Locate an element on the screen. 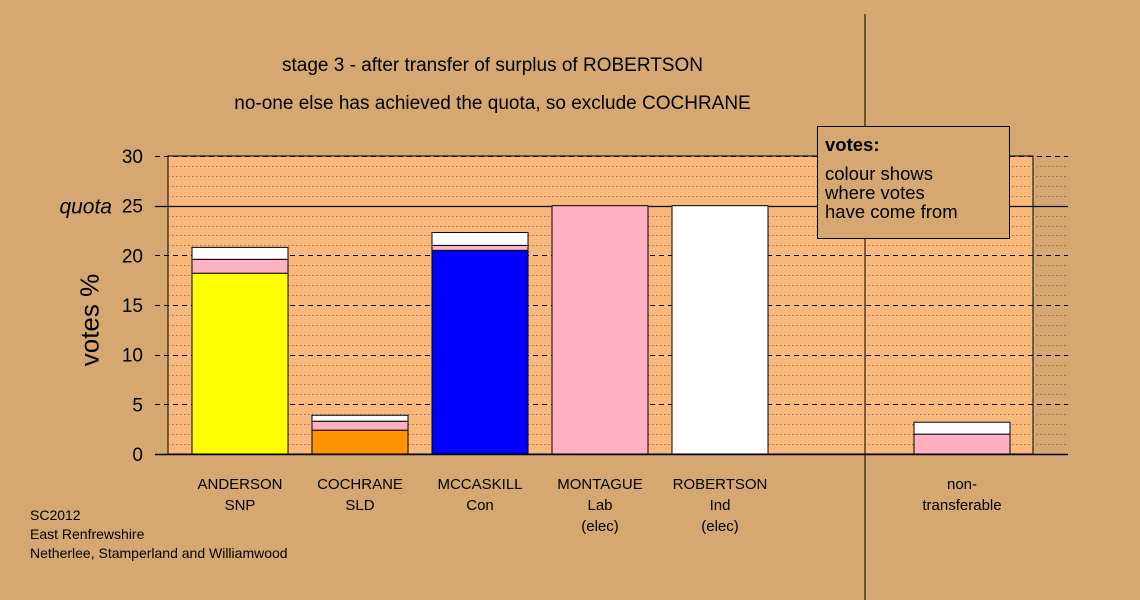 The width and height of the screenshot is (1140, 600). y-axis-label: votes % is located at coordinates (89, 320).